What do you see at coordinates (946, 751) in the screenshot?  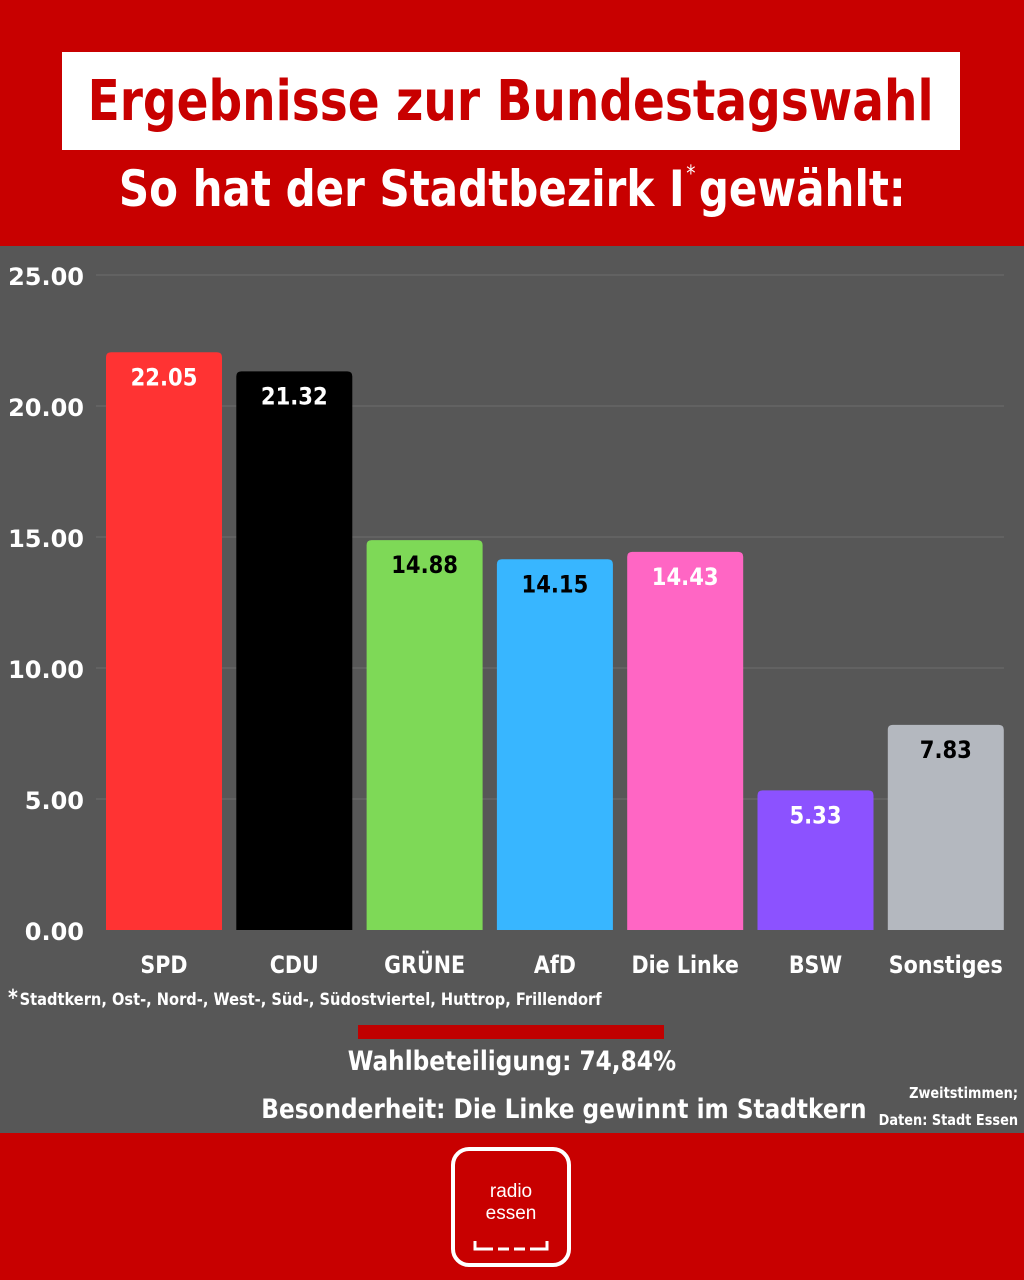 I see `bar-value-label: 7.83` at bounding box center [946, 751].